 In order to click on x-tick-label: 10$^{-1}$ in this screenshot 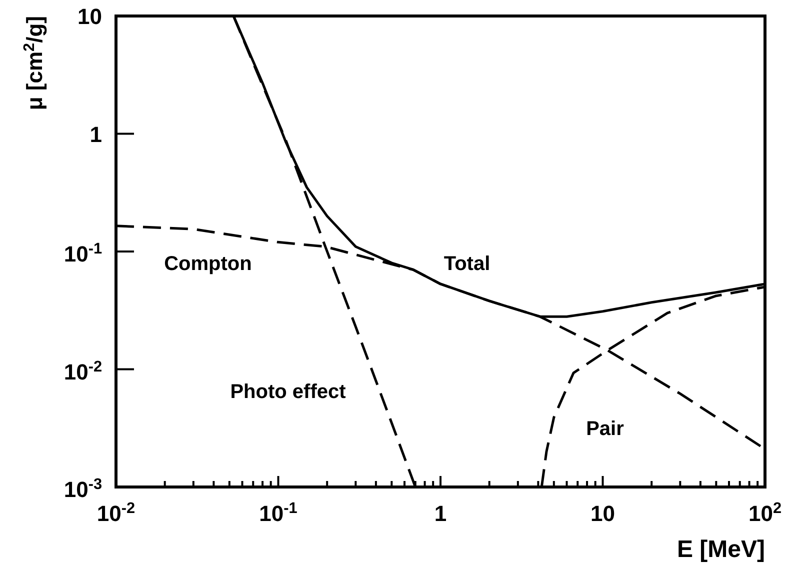, I will do `click(278, 513)`.